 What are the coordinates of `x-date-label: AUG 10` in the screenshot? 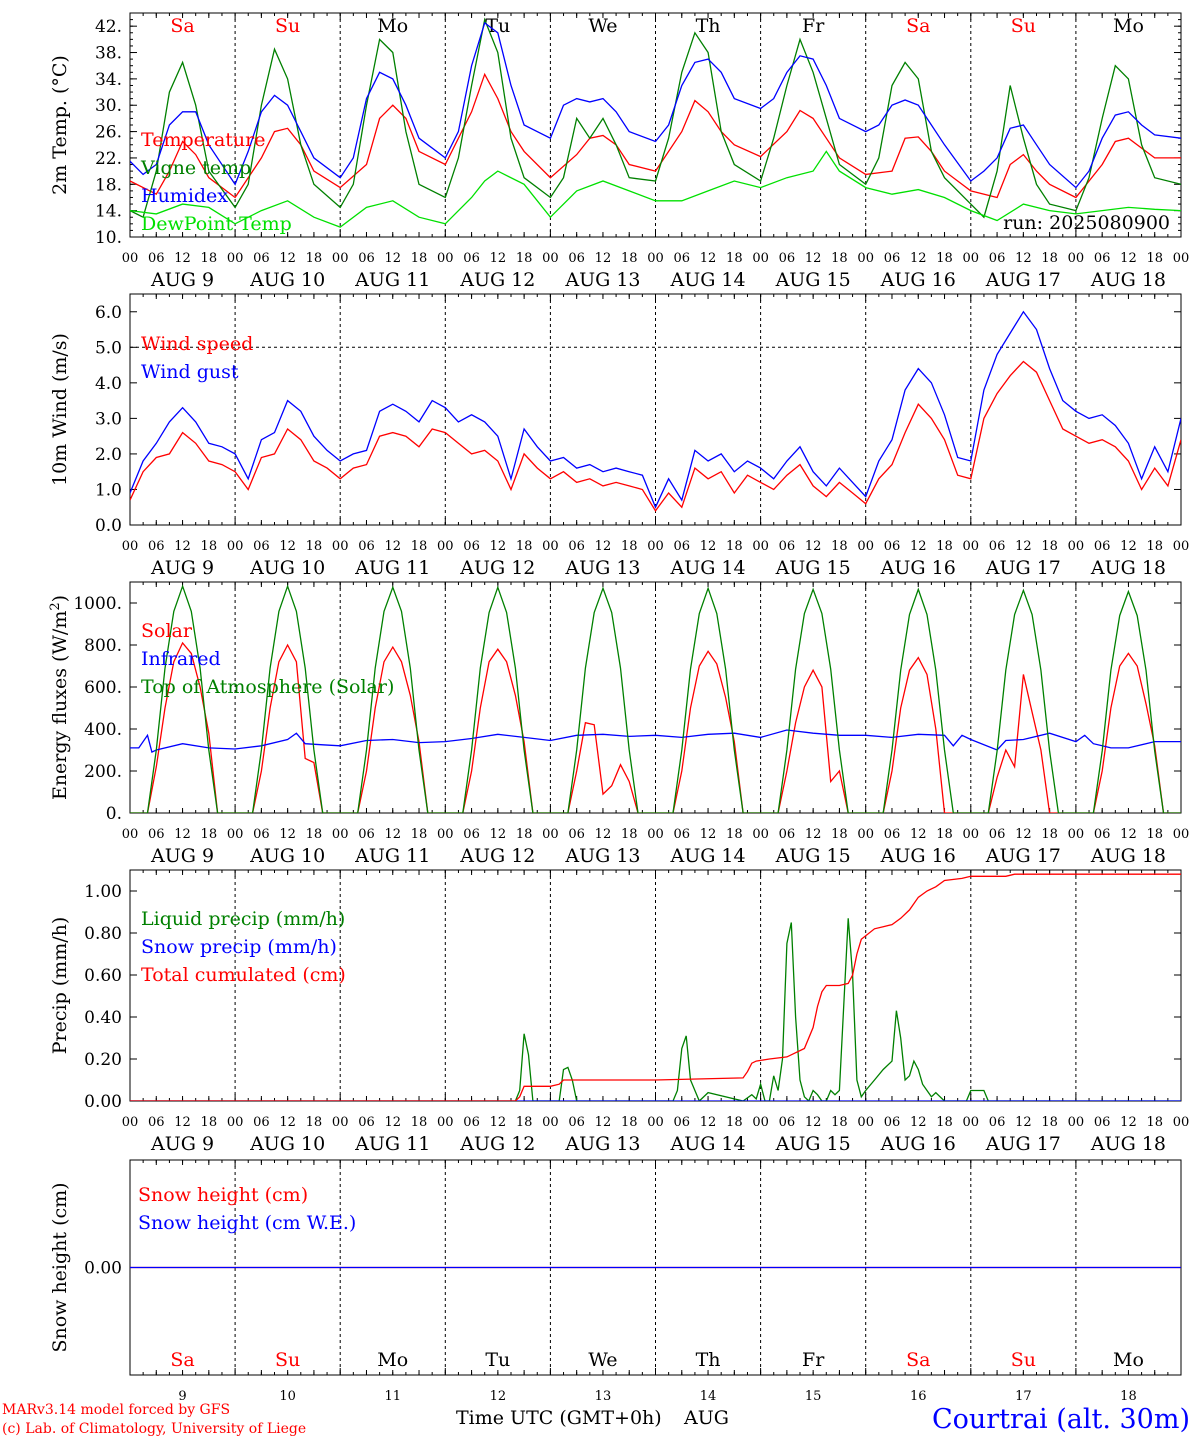 It's located at (287, 280).